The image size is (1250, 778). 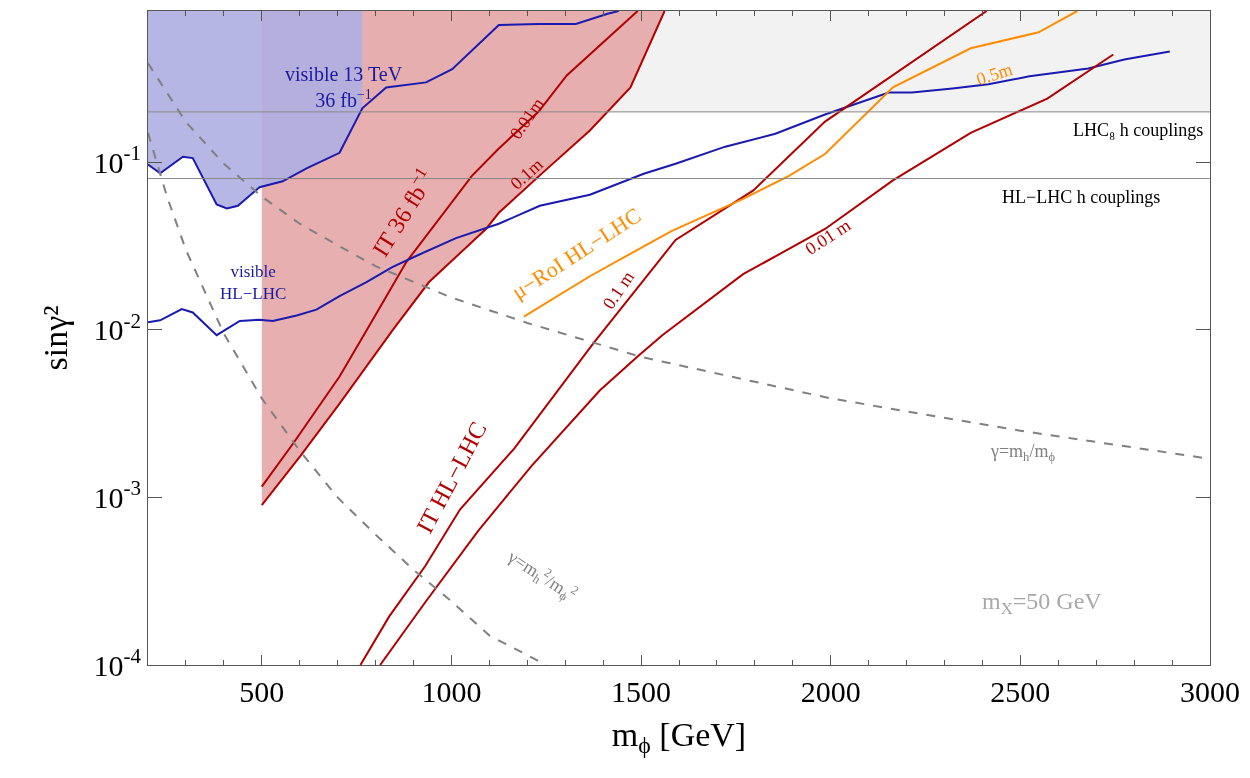 What do you see at coordinates (56, 338) in the screenshot?
I see `y-axis-title: sinγ²` at bounding box center [56, 338].